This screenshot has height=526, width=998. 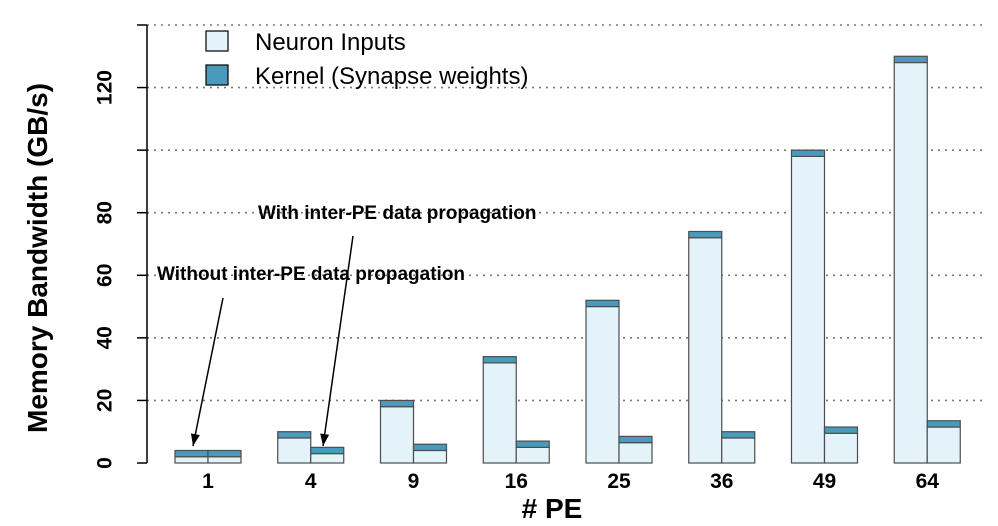 What do you see at coordinates (330, 42) in the screenshot?
I see `legend-label-neuron-inputs: Neuron Inputs` at bounding box center [330, 42].